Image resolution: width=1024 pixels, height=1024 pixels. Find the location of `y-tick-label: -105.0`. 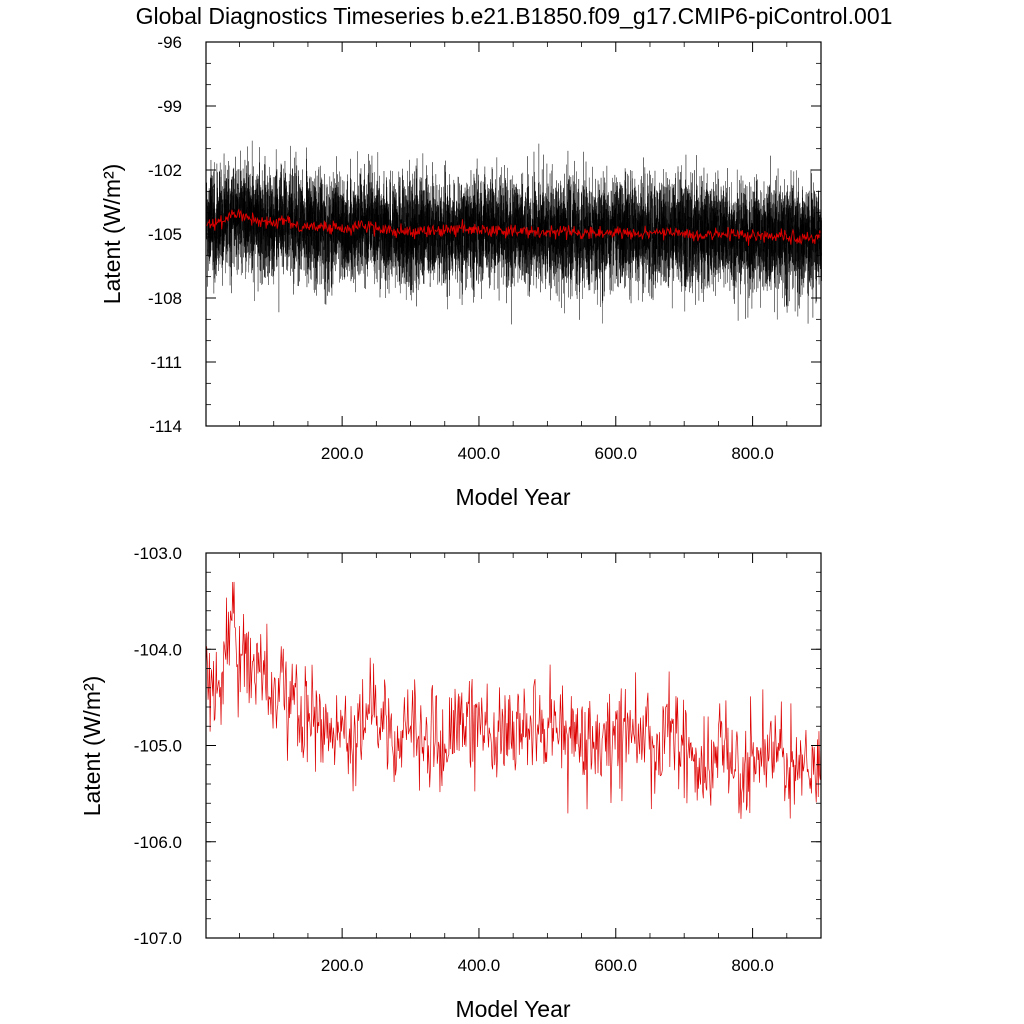

y-tick-label: -105.0 is located at coordinates (158, 746).